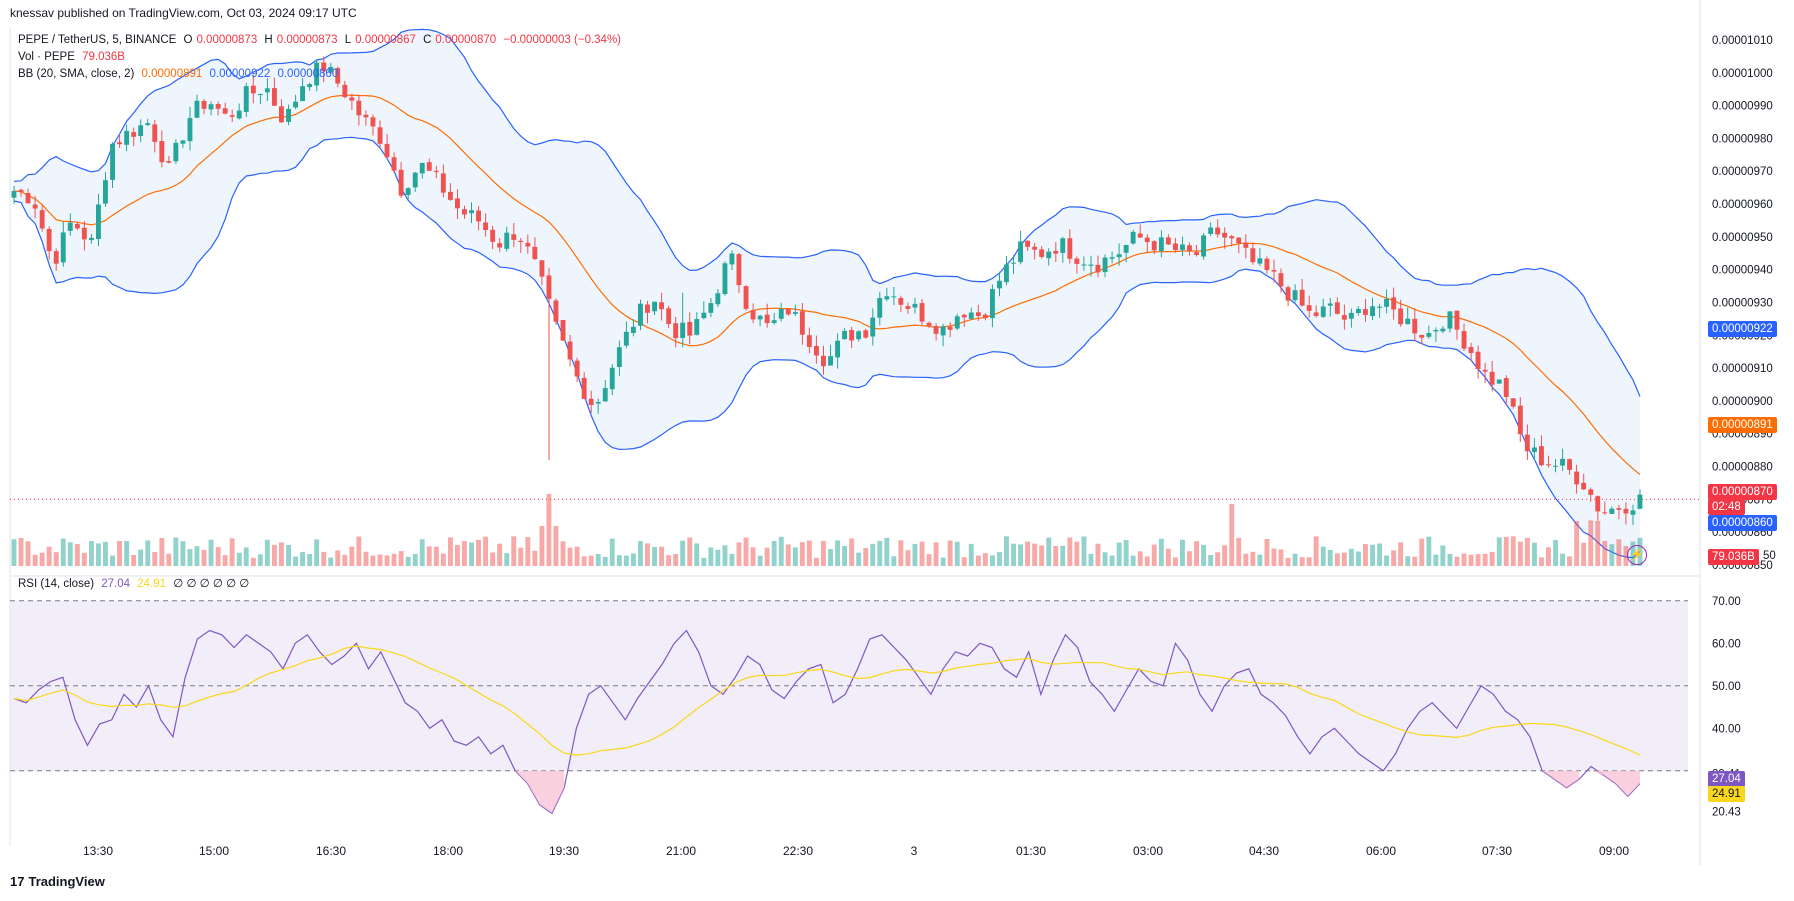 This screenshot has height=901, width=1794. I want to click on price-tick-label: 0.00000990, so click(1742, 107).